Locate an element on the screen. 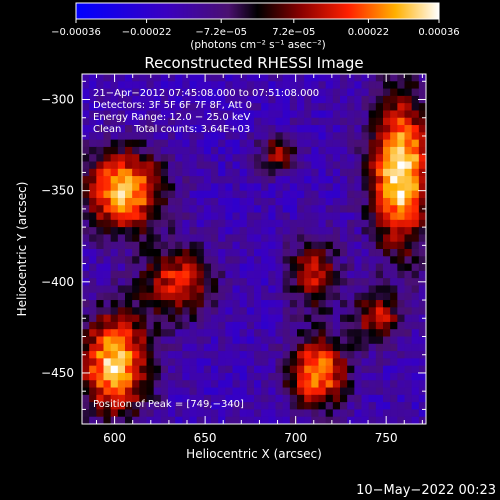  colorbar-tick-label: −7.2e−05 is located at coordinates (221, 32).